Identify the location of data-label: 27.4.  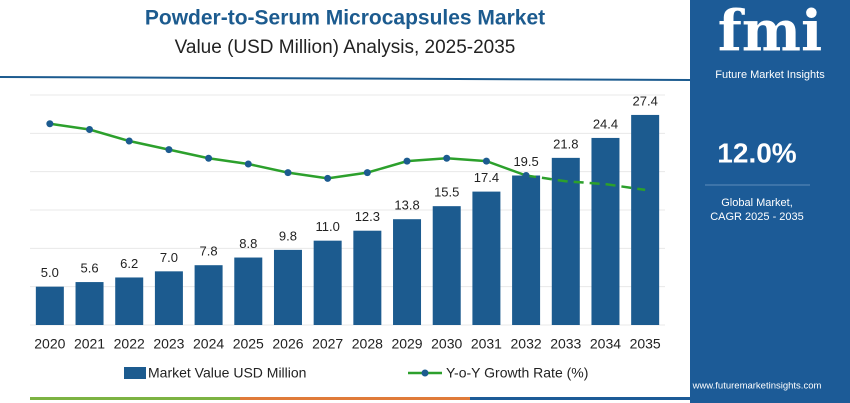
(645, 100).